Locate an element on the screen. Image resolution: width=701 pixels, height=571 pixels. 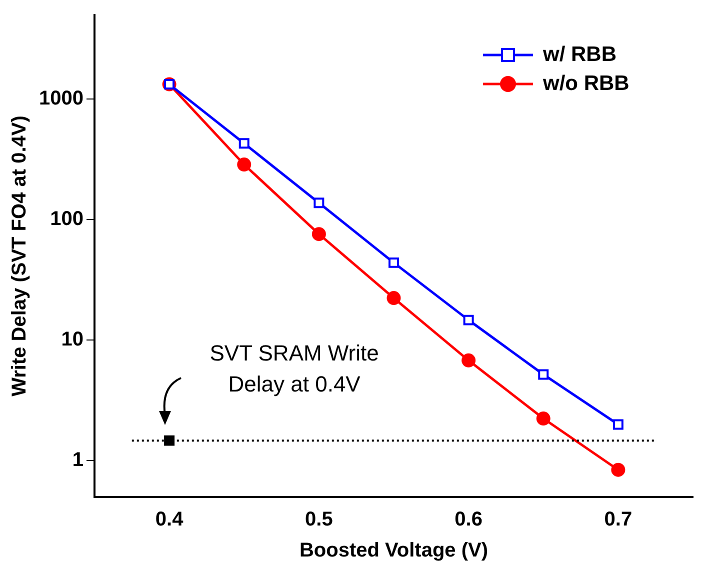
x-axis-title: Boosted Voltage (V) is located at coordinates (393, 551).